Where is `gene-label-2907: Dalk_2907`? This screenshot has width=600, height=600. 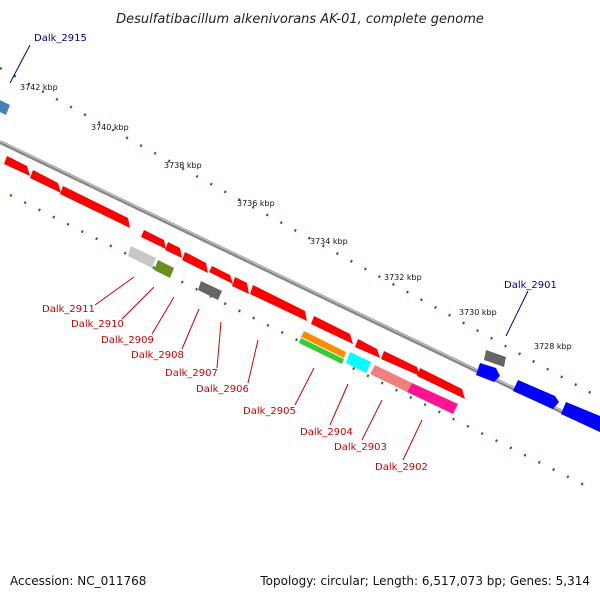 gene-label-2907: Dalk_2907 is located at coordinates (191, 373).